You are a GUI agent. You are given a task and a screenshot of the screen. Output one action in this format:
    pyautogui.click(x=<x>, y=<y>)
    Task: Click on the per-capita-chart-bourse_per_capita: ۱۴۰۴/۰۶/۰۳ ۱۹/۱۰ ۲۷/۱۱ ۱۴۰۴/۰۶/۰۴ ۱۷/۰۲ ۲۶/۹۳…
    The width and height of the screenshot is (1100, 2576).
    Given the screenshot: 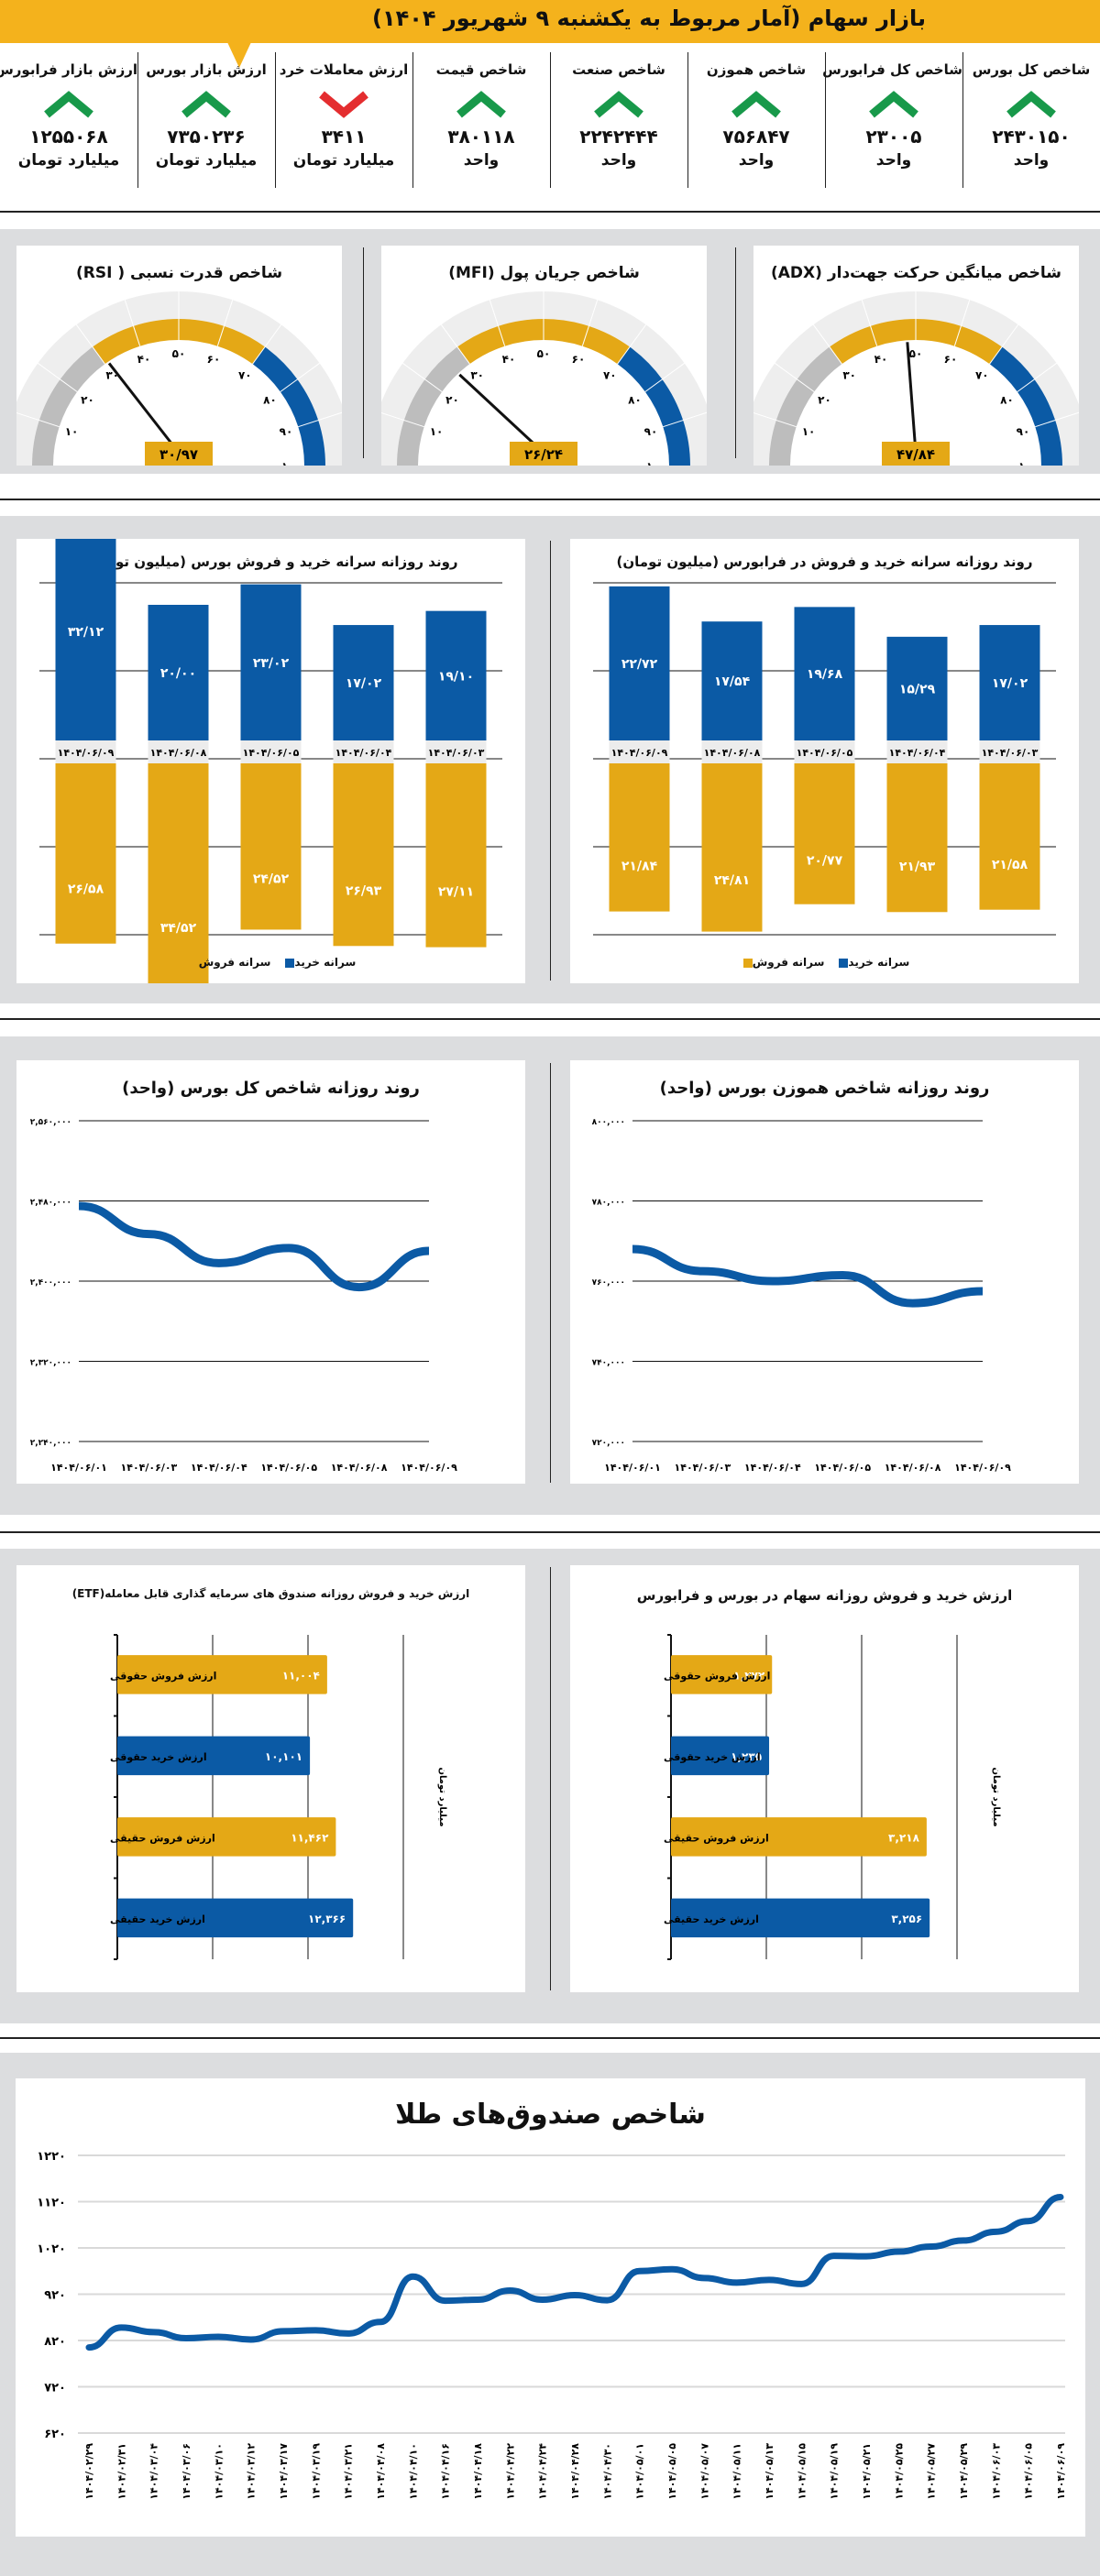 What is the action you would take?
    pyautogui.click(x=270, y=761)
    